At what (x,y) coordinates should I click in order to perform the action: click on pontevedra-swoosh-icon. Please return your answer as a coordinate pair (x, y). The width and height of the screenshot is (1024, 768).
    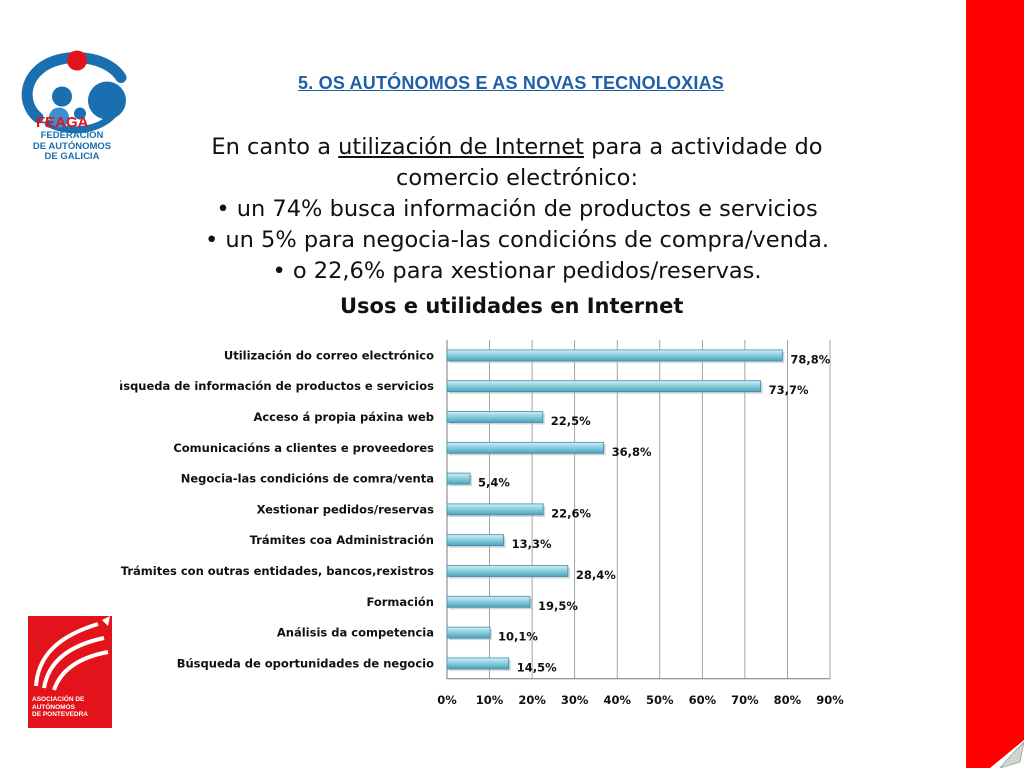
    Looking at the image, I should click on (72, 653).